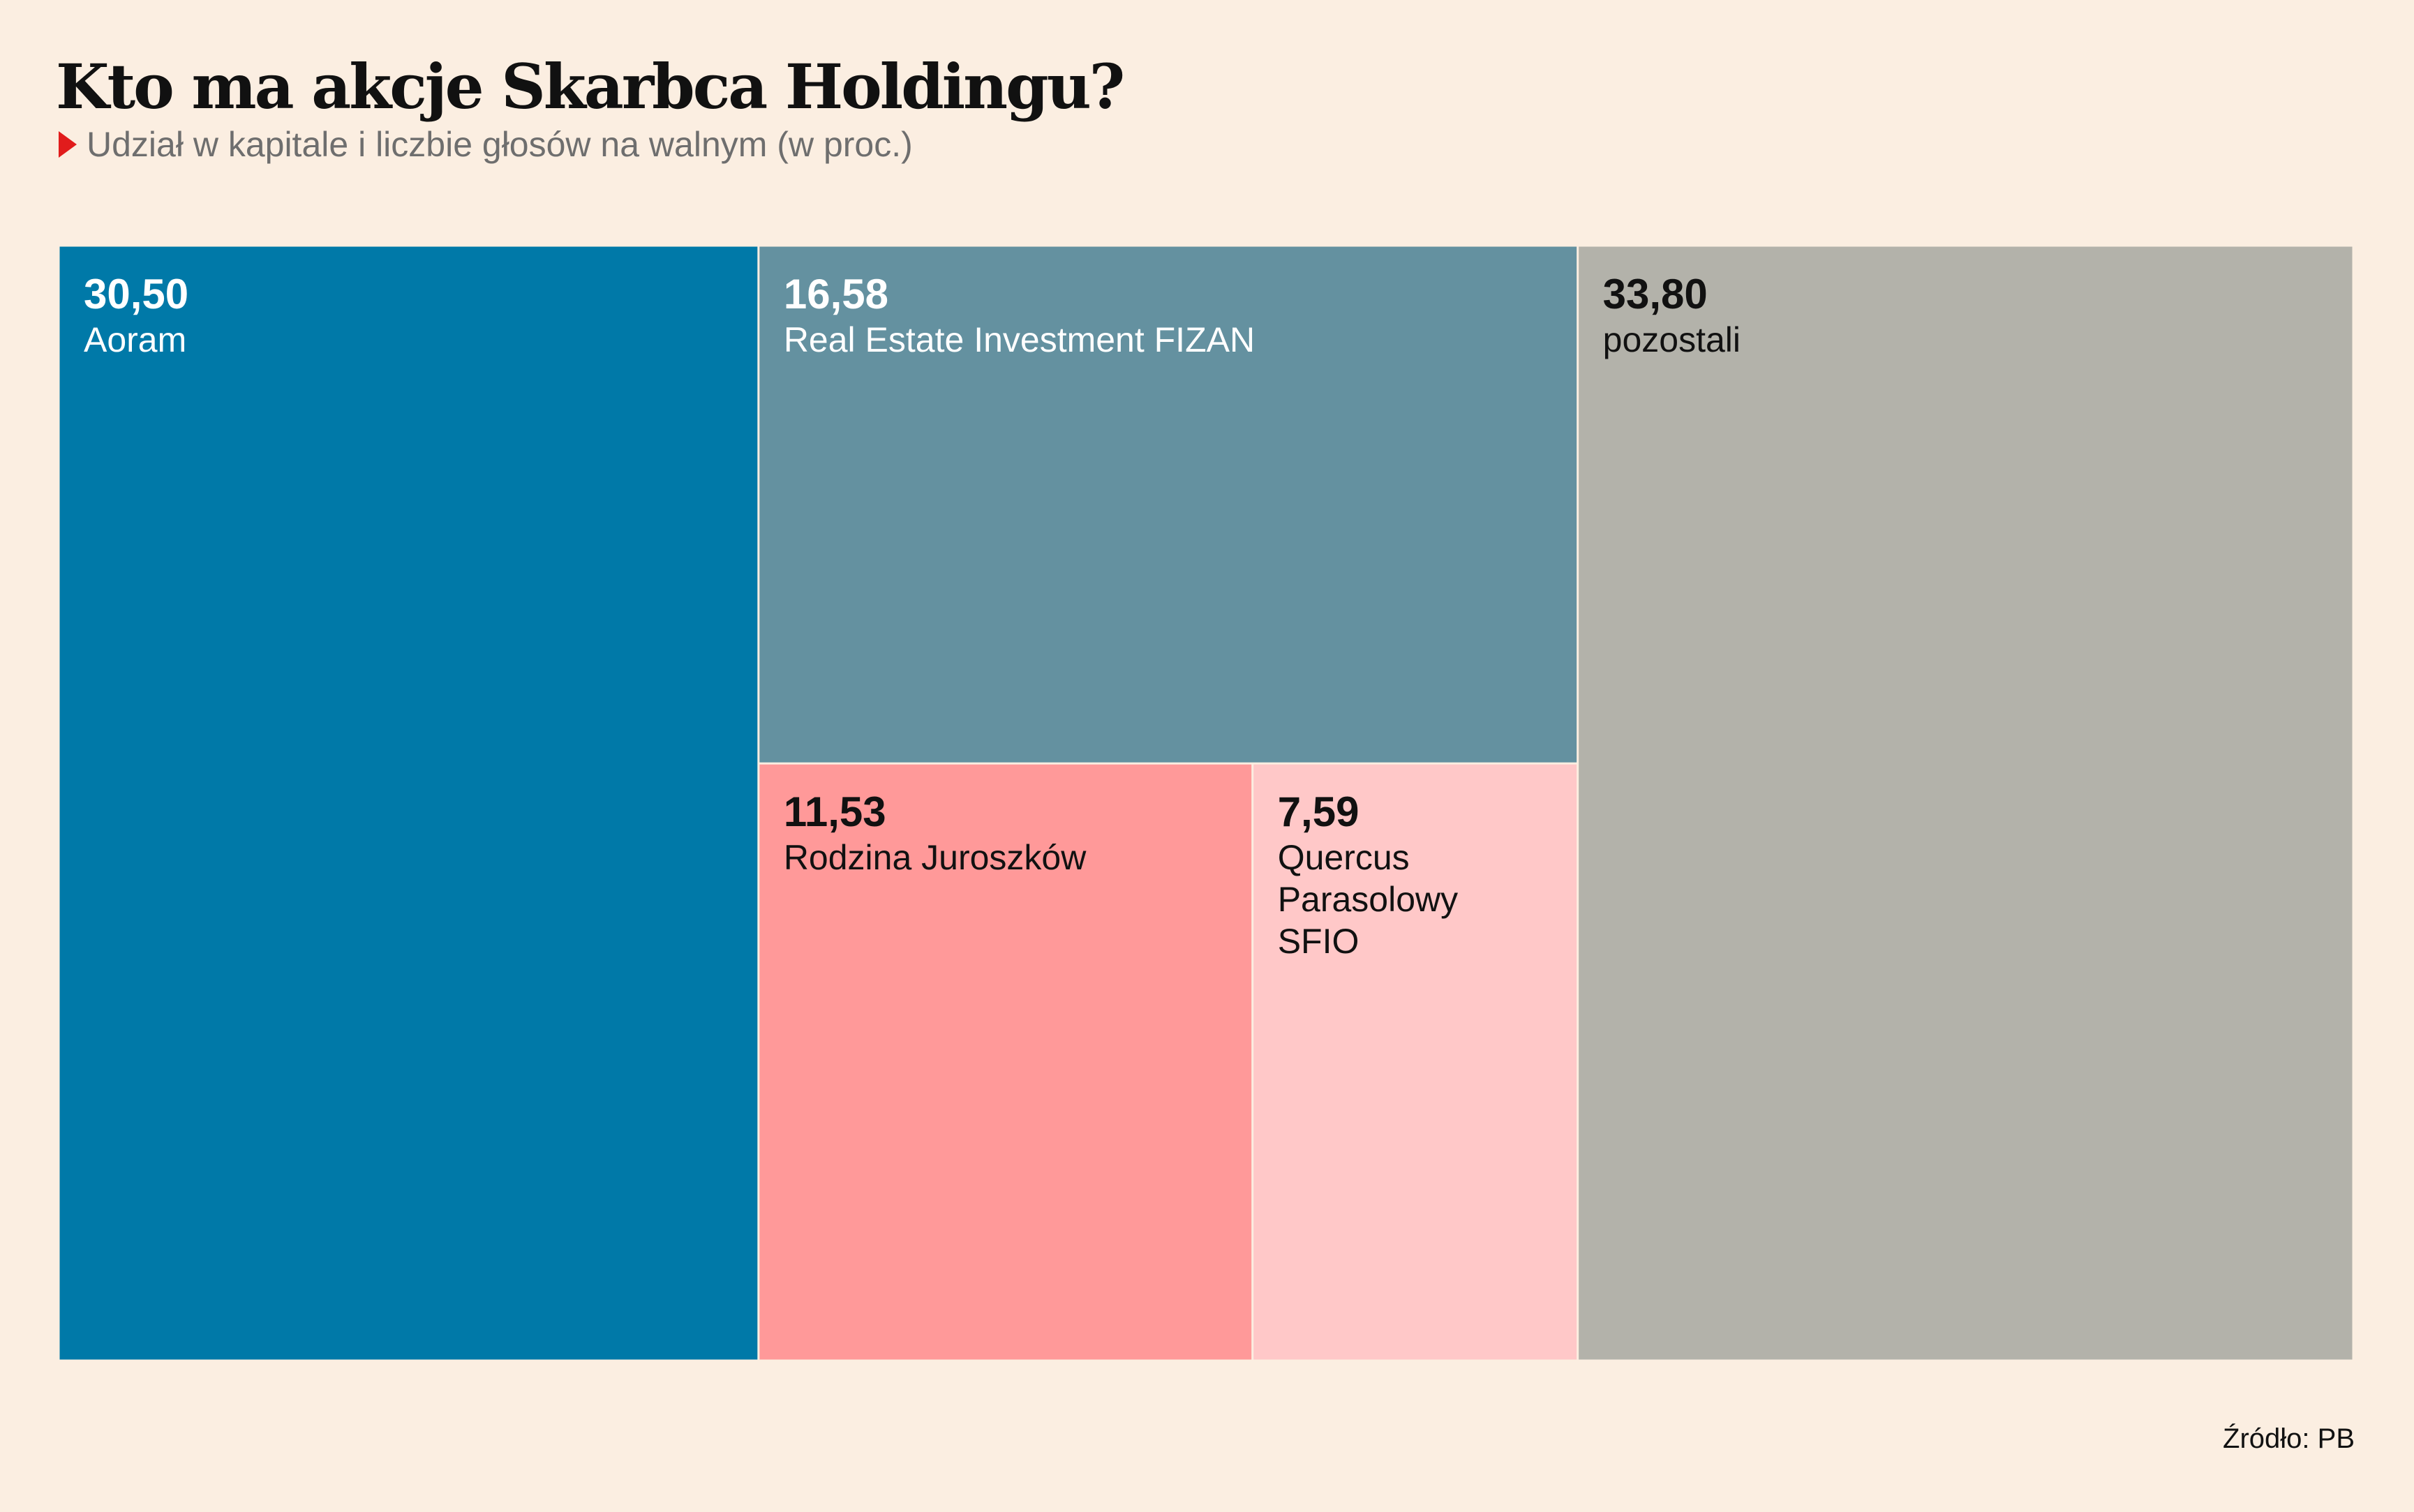  Describe the element at coordinates (1319, 811) in the screenshot. I see `treemap-value-label: 7,59` at that location.